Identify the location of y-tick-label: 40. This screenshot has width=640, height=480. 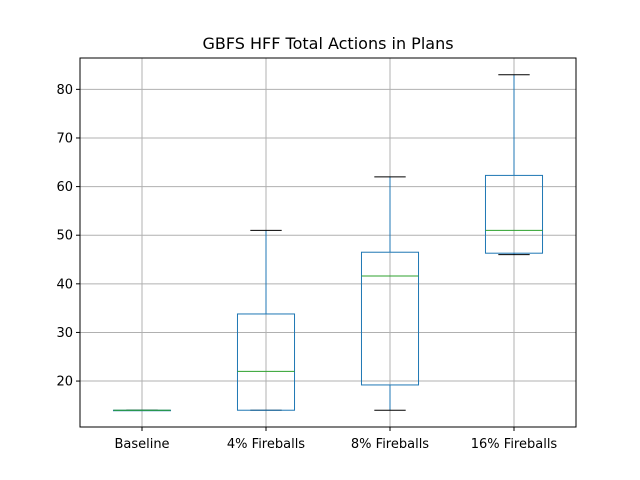
(64, 284).